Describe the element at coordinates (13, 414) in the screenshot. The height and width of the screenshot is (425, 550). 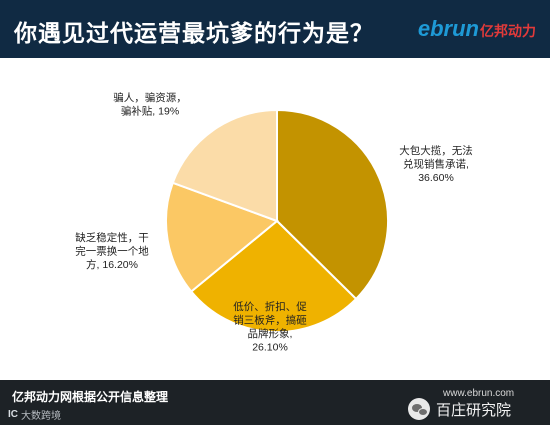
I see `brand-mark-icon: IC` at that location.